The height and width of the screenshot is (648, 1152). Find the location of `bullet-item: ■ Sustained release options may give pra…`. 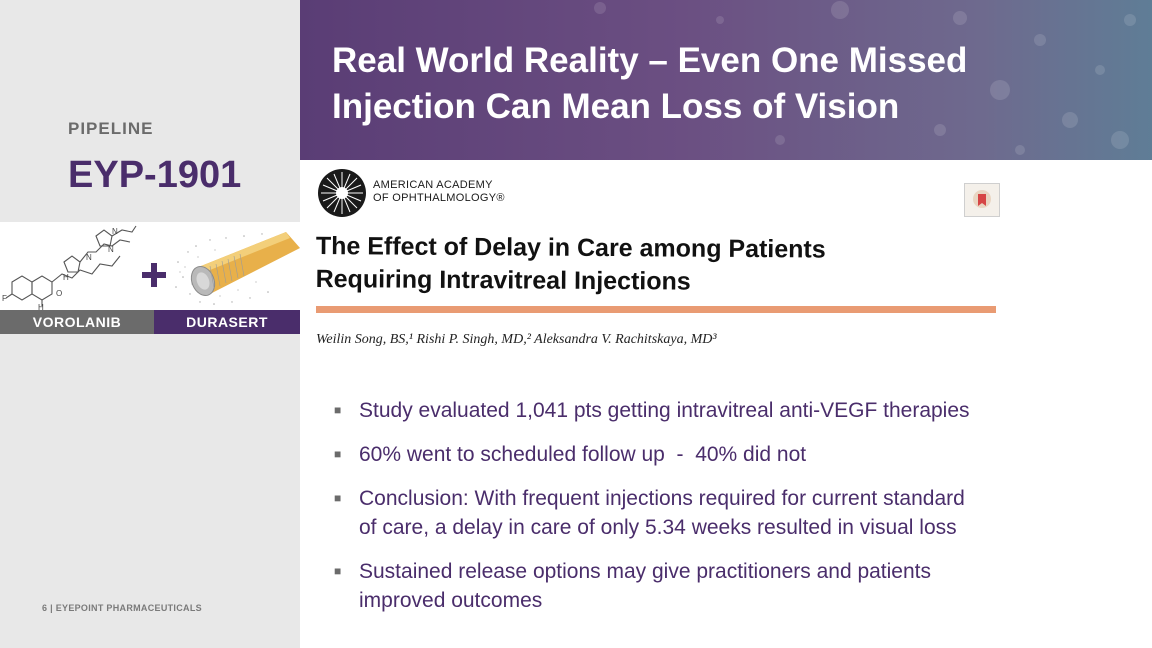

bullet-item: ■ Sustained release options may give pra… is located at coordinates (714, 586).